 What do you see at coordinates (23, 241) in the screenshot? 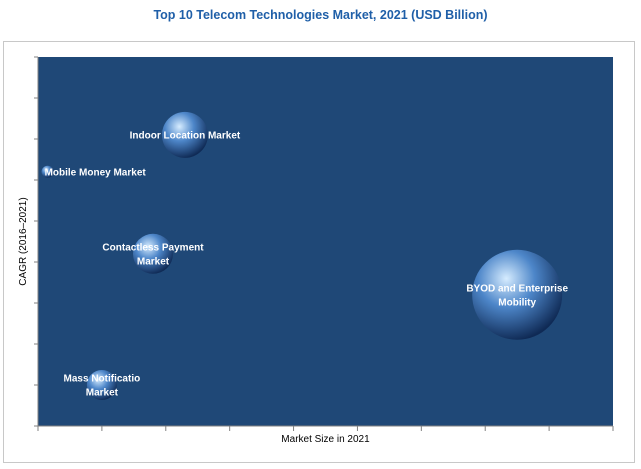
I see `y-axis-label: CAGR (2016–2021)` at bounding box center [23, 241].